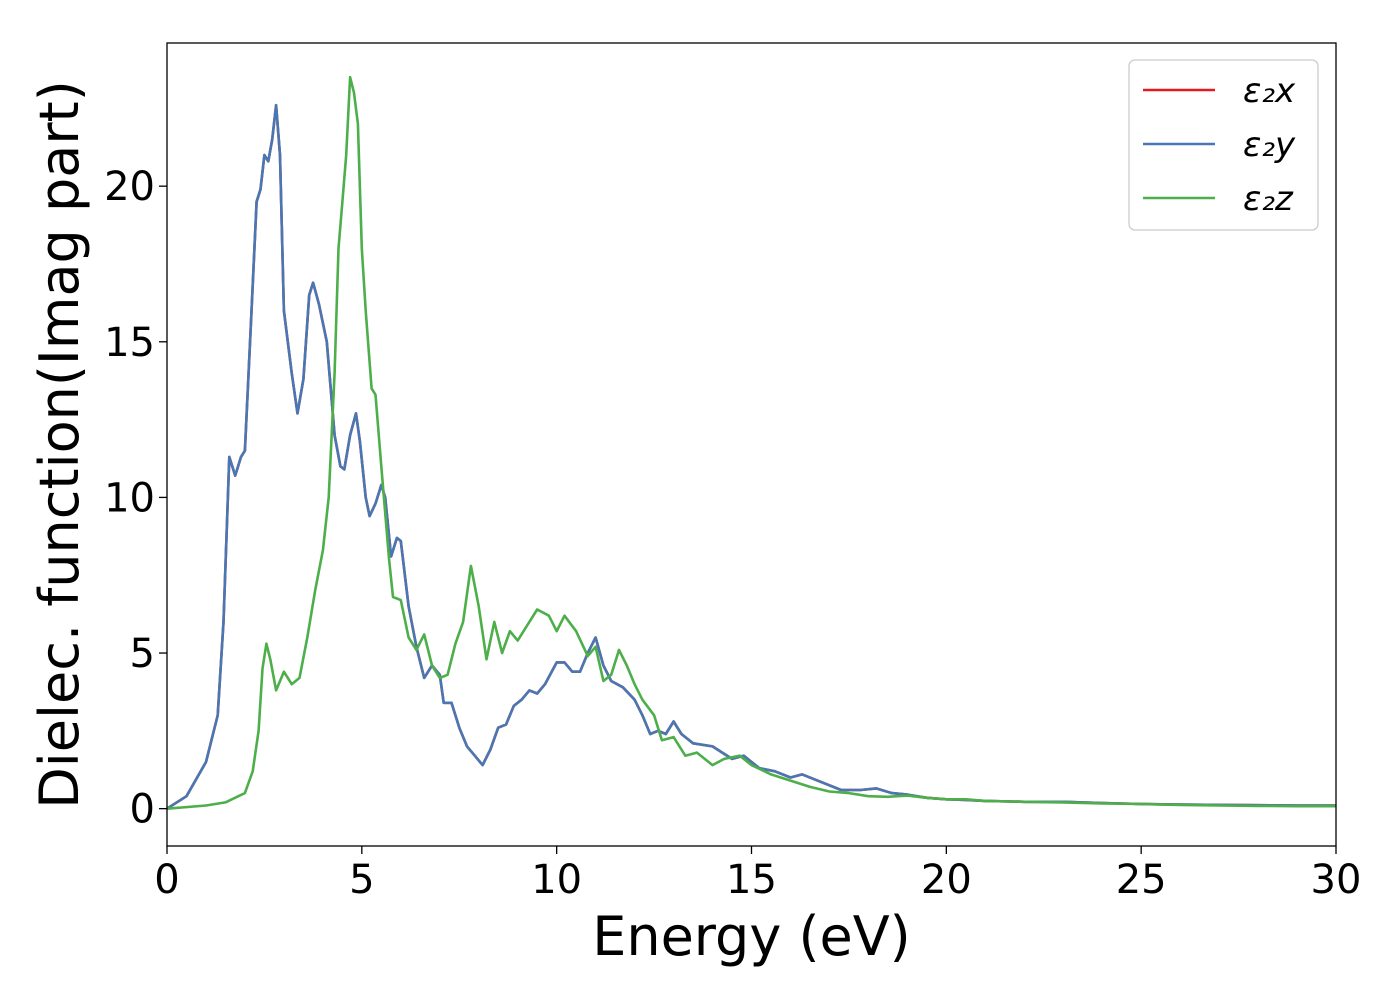 The height and width of the screenshot is (1000, 1400). Describe the element at coordinates (946, 880) in the screenshot. I see `x-tick-label: 20` at that location.